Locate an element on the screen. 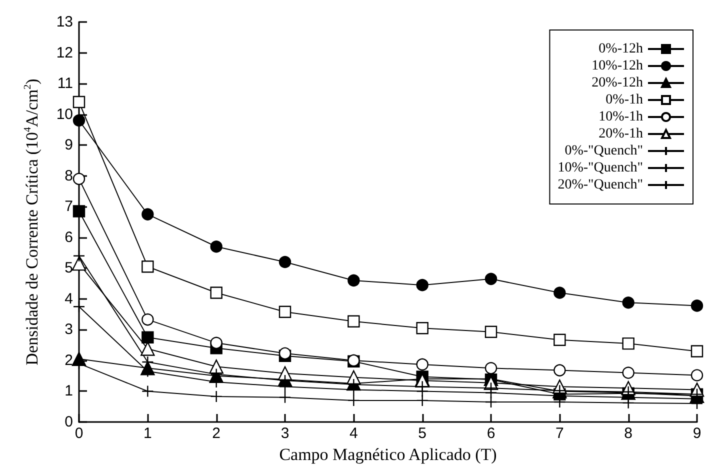  legend-label: 20%-12h is located at coordinates (617, 83).